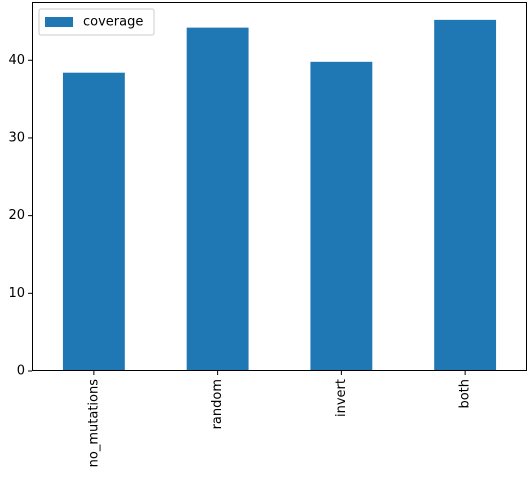  What do you see at coordinates (16, 293) in the screenshot?
I see `y-tick-label-10: 10` at bounding box center [16, 293].